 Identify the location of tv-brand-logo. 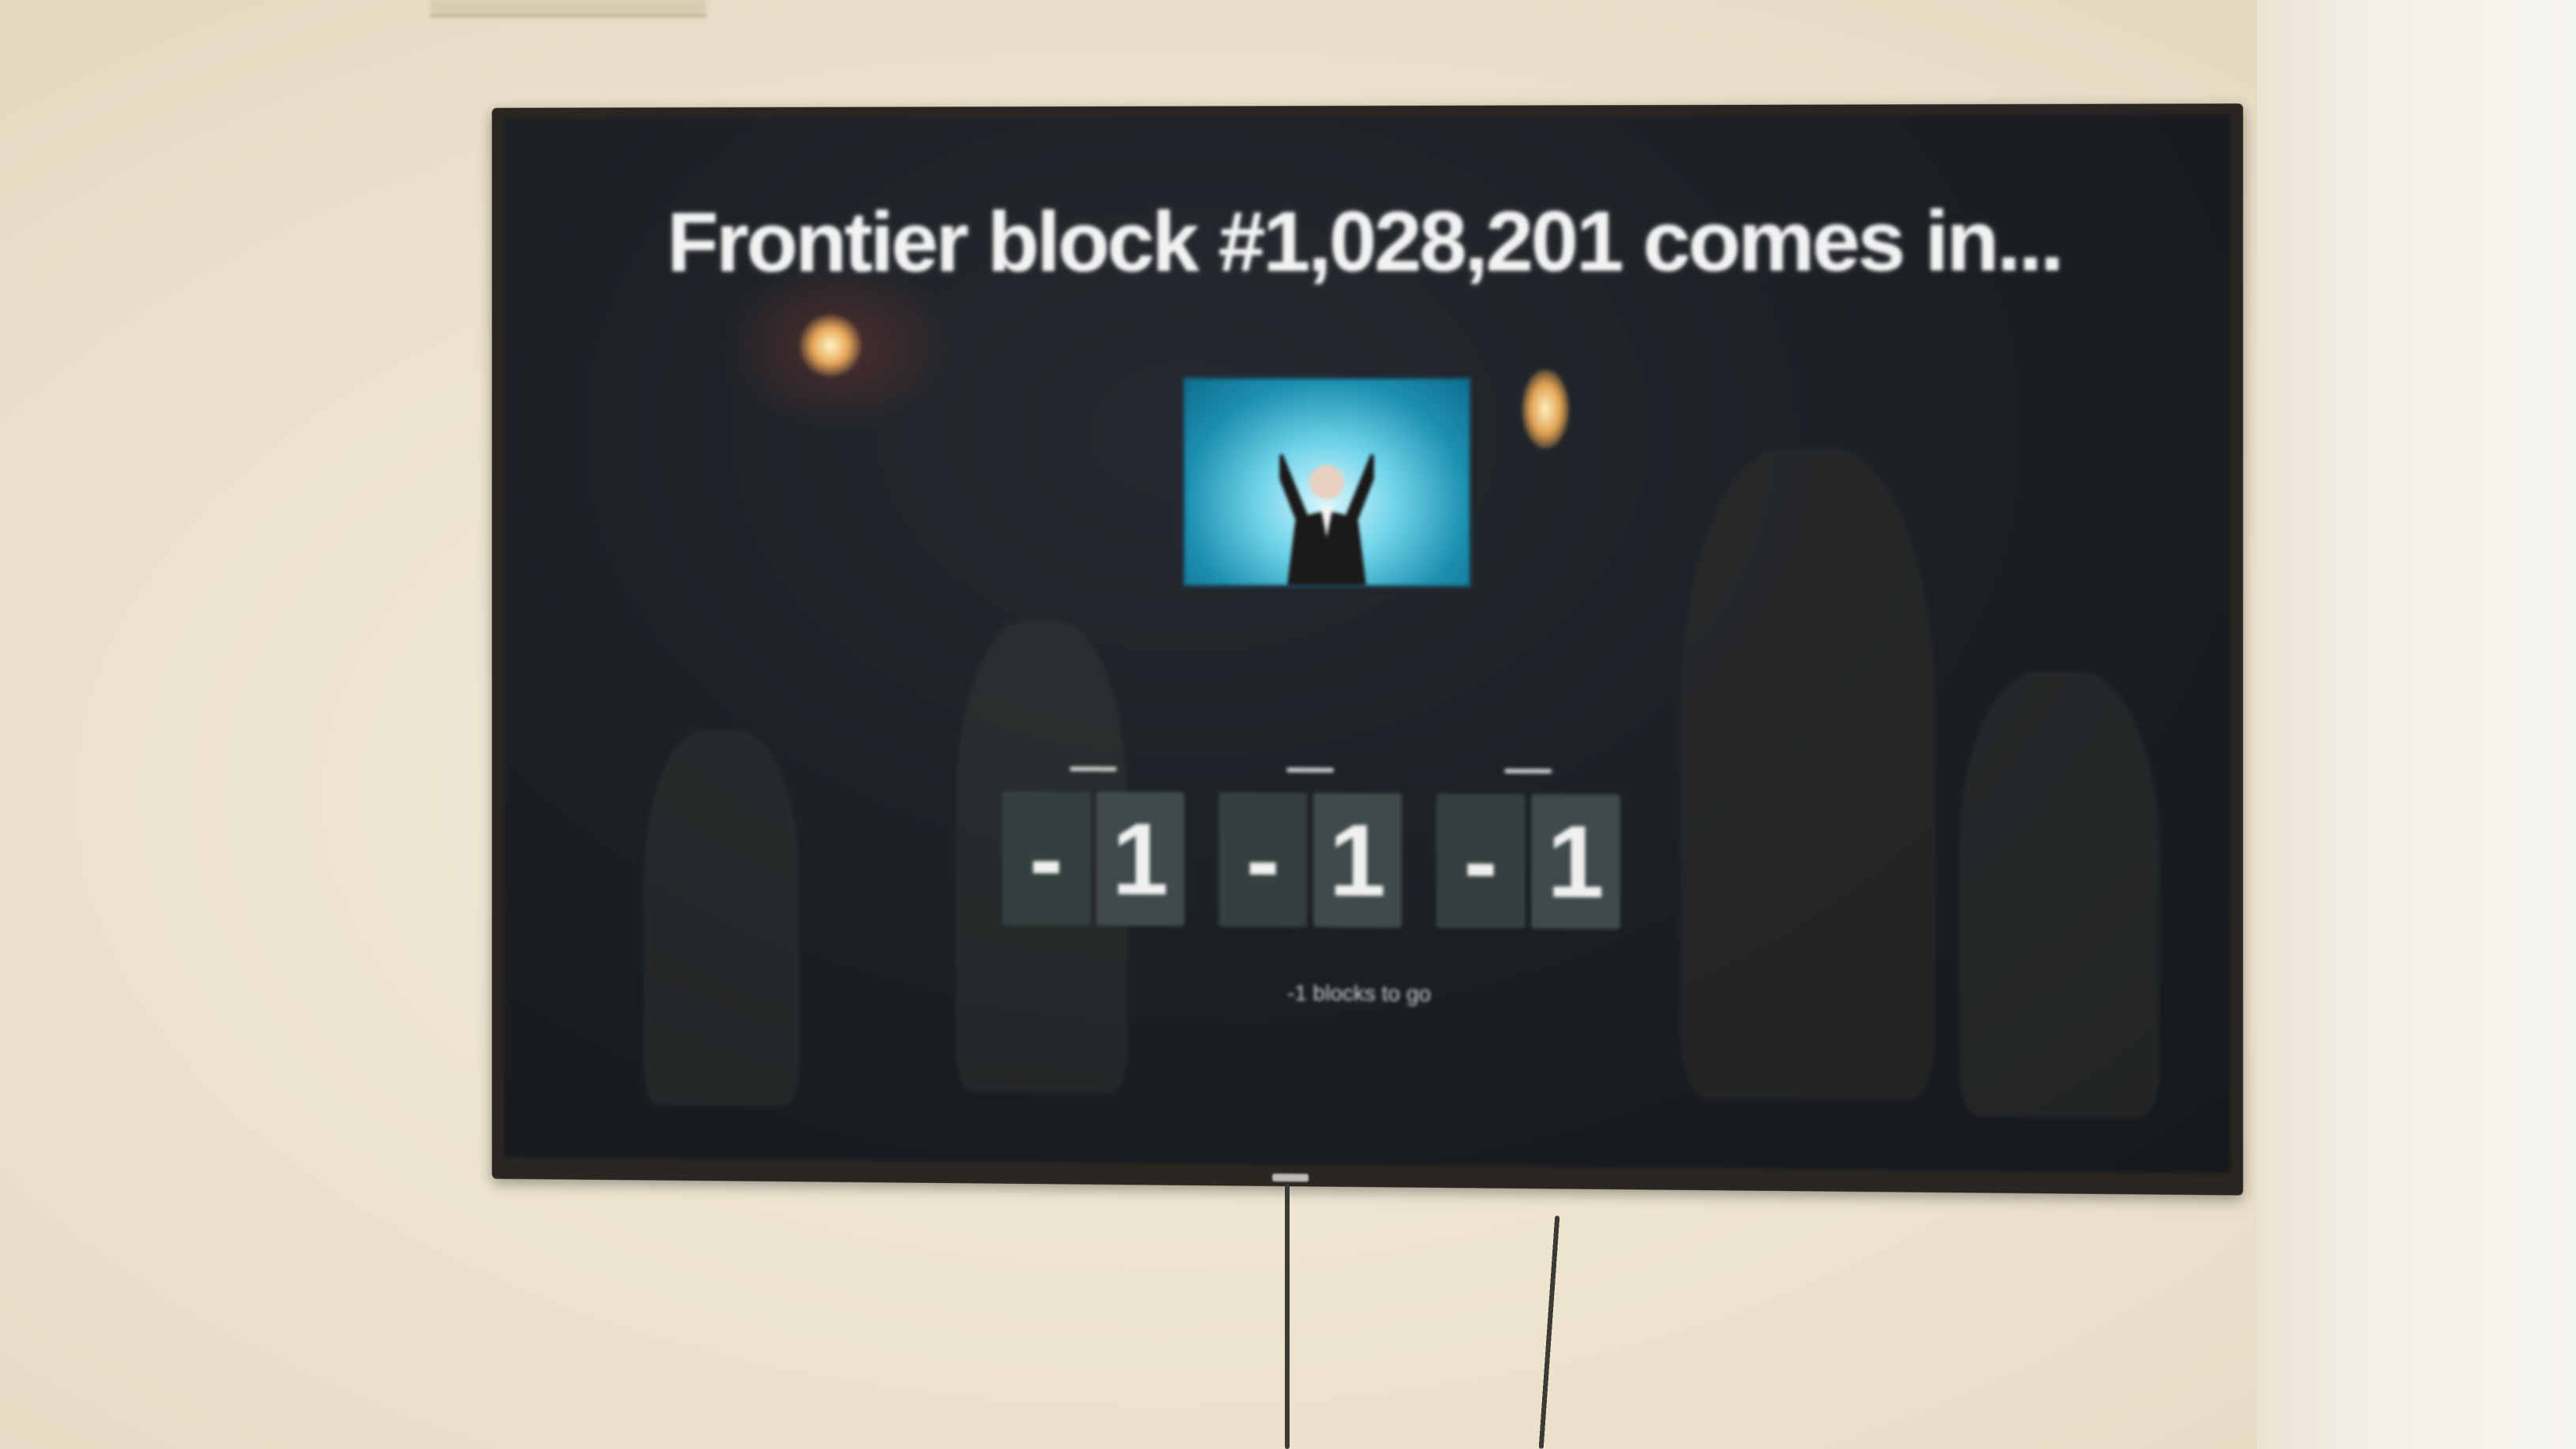
(1290, 1177).